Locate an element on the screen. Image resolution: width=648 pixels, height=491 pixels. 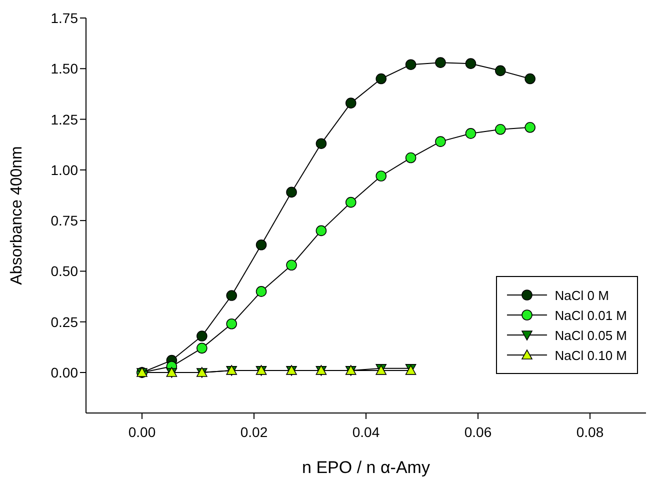
y-tick-label: 1.00 is located at coordinates (64, 170).